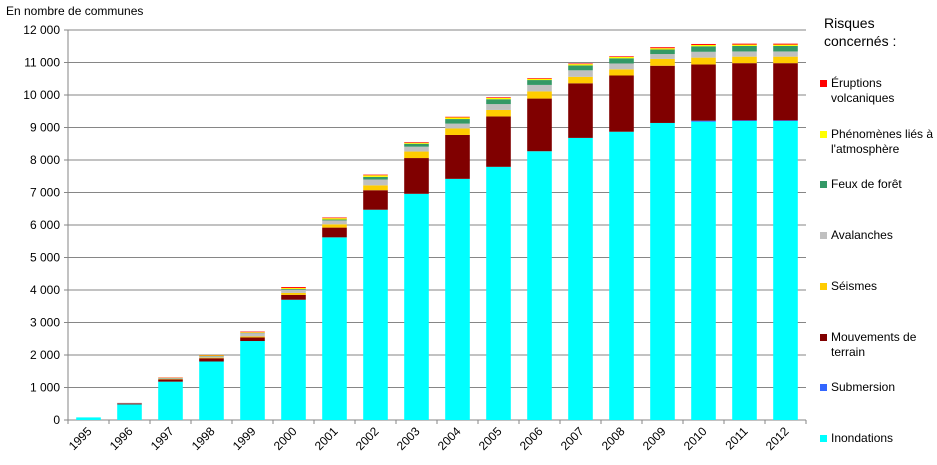 This screenshot has height=465, width=937. I want to click on y-axis-unit-label: En nombre de communes, so click(75, 11).